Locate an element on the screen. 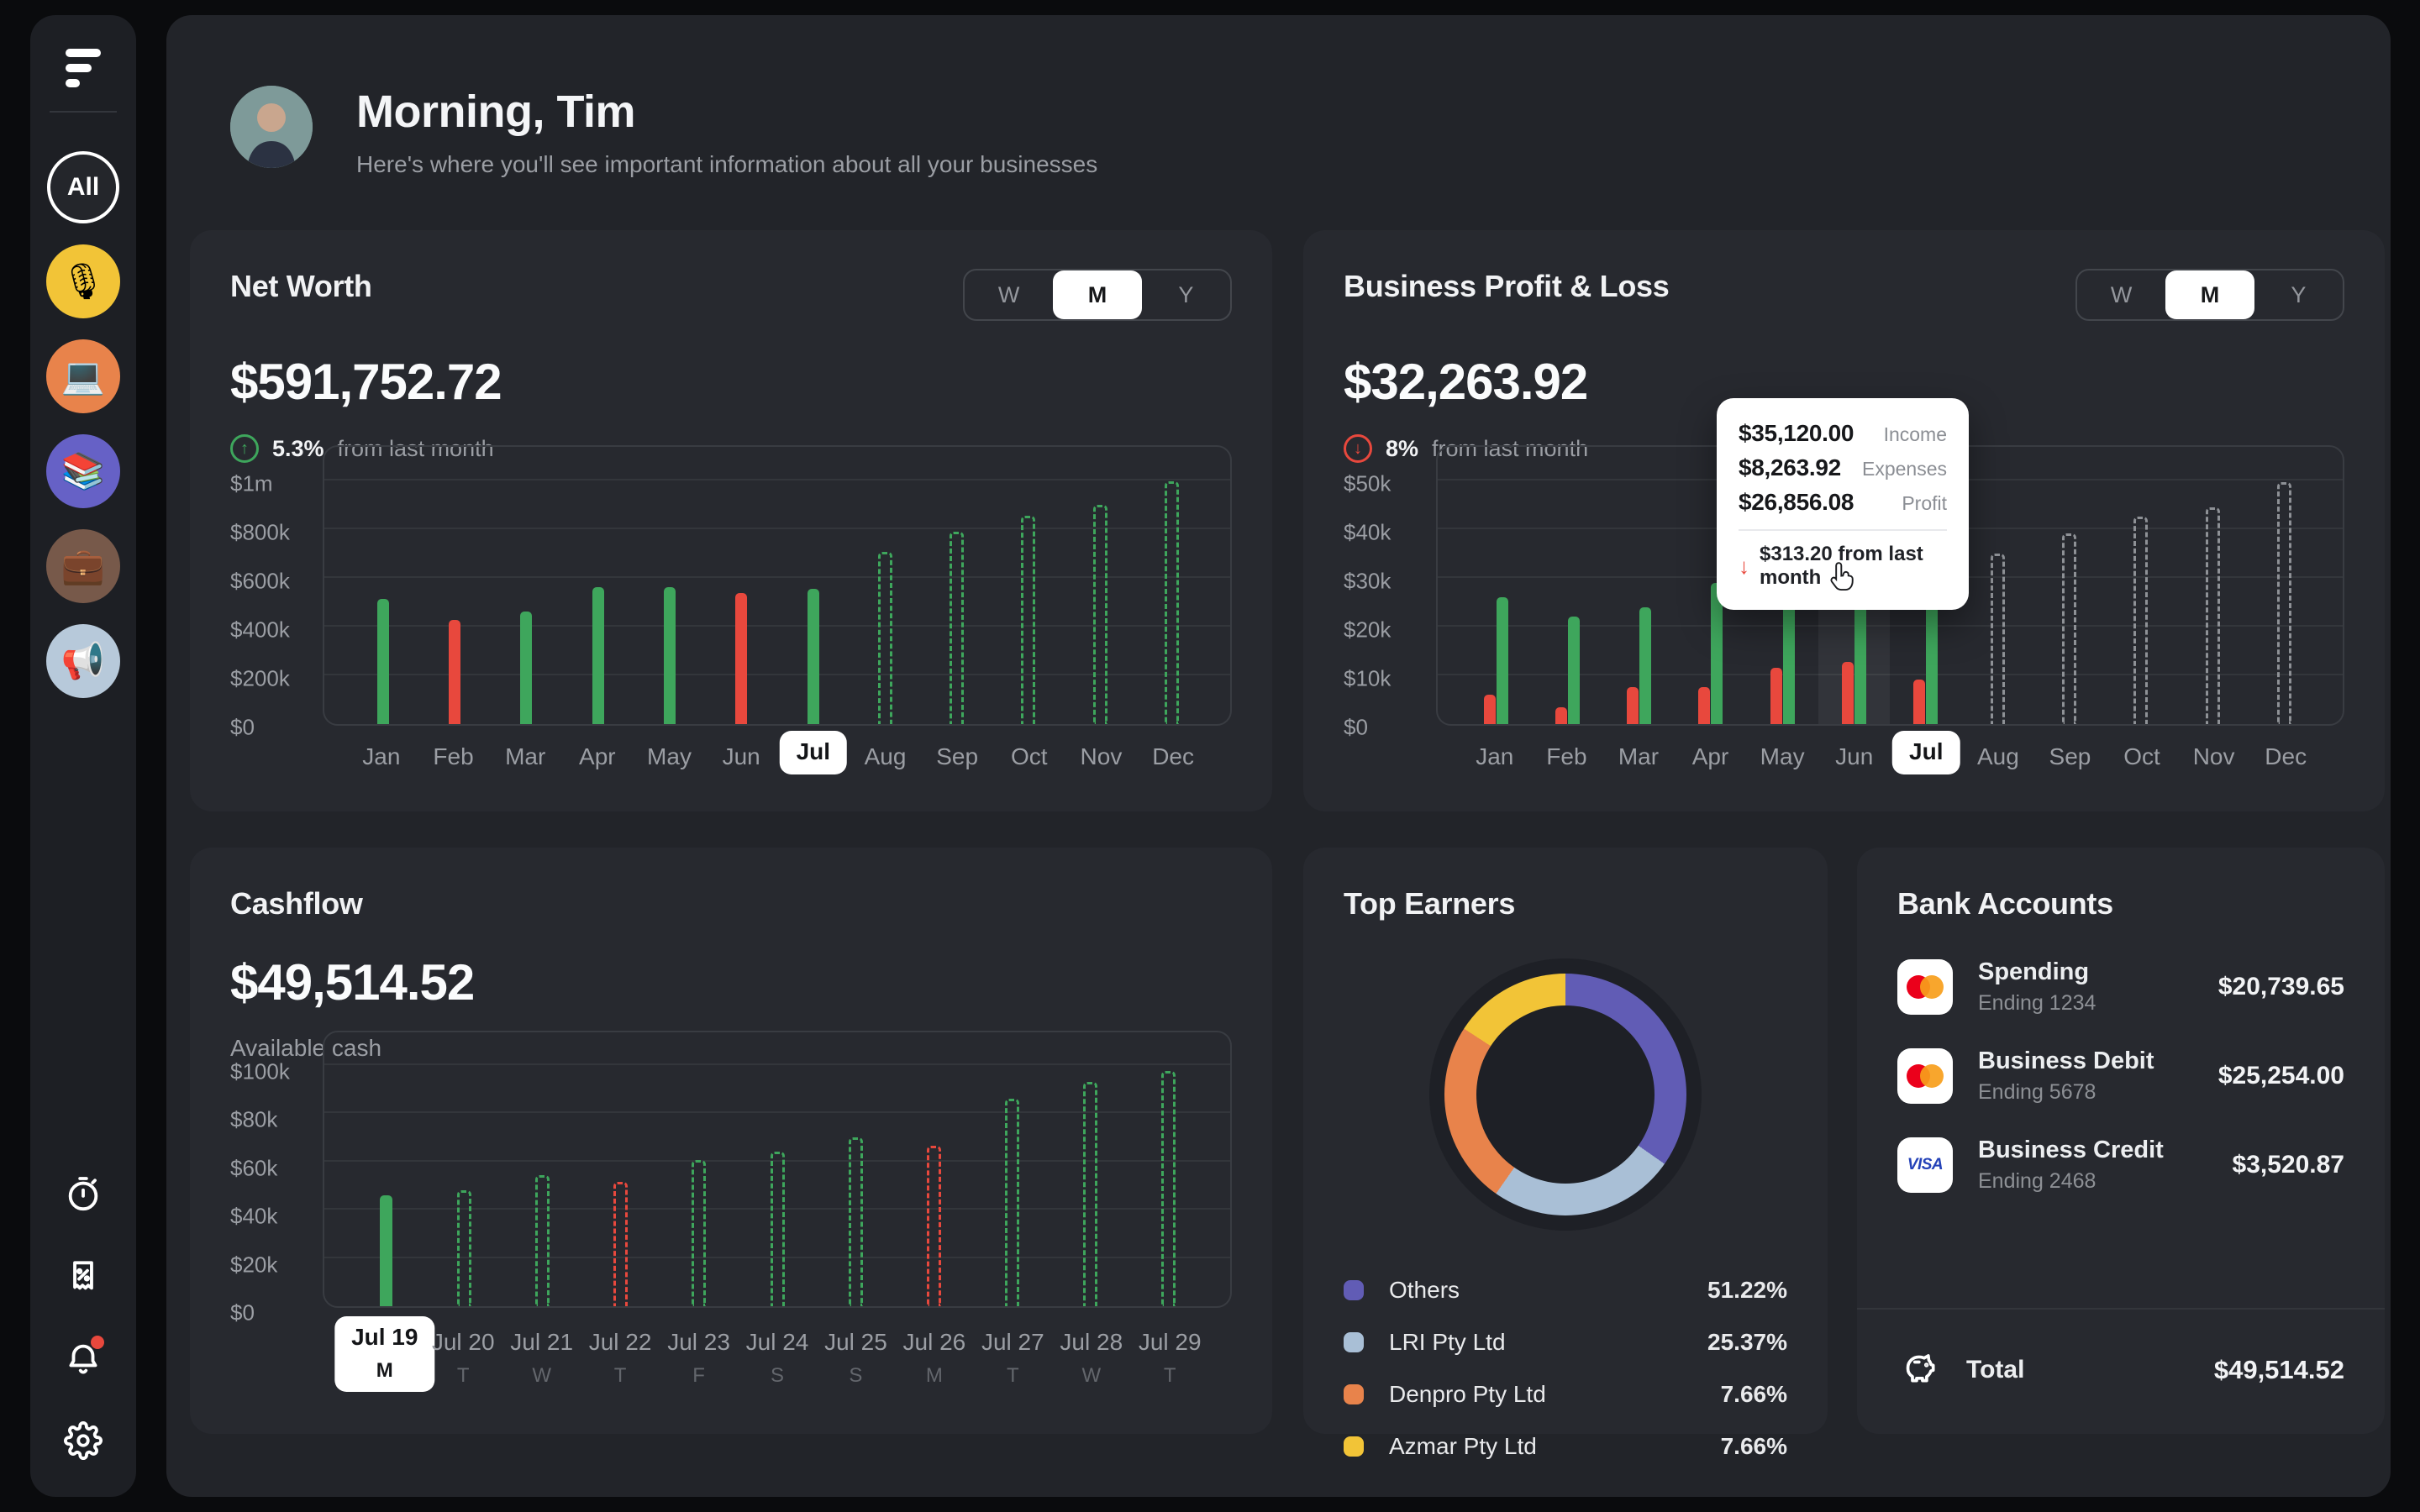 This screenshot has height=1512, width=2420. receipt-percent-icon is located at coordinates (83, 1276).